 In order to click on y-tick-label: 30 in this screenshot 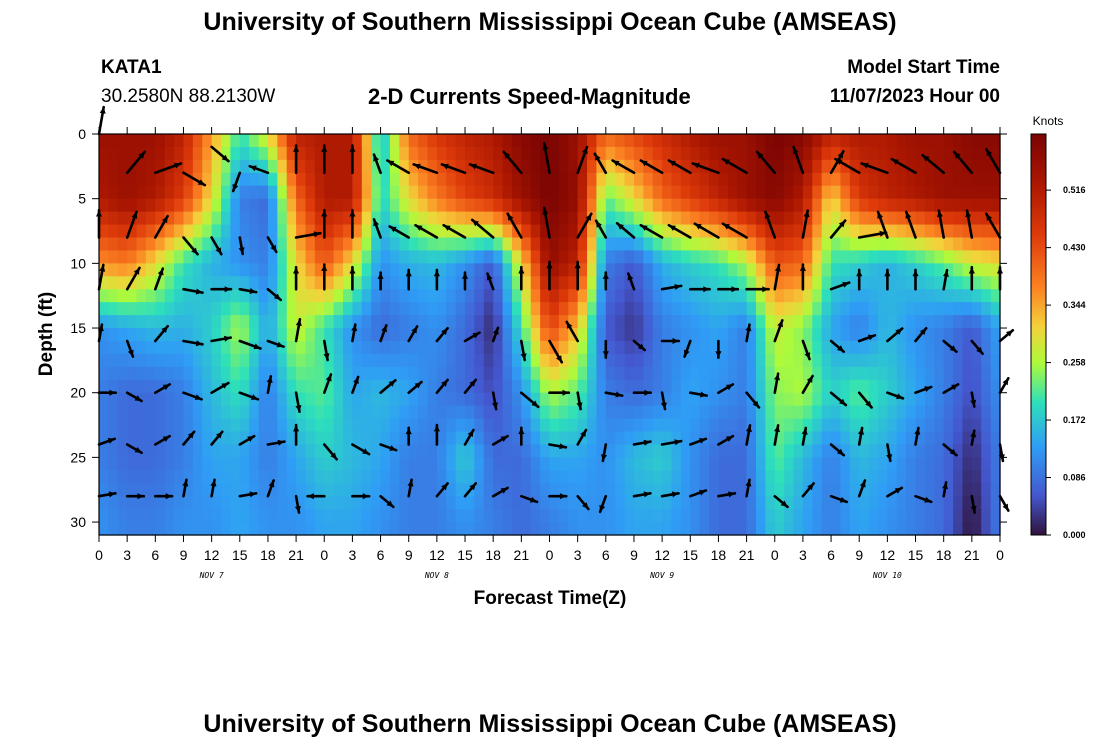, I will do `click(78, 522)`.